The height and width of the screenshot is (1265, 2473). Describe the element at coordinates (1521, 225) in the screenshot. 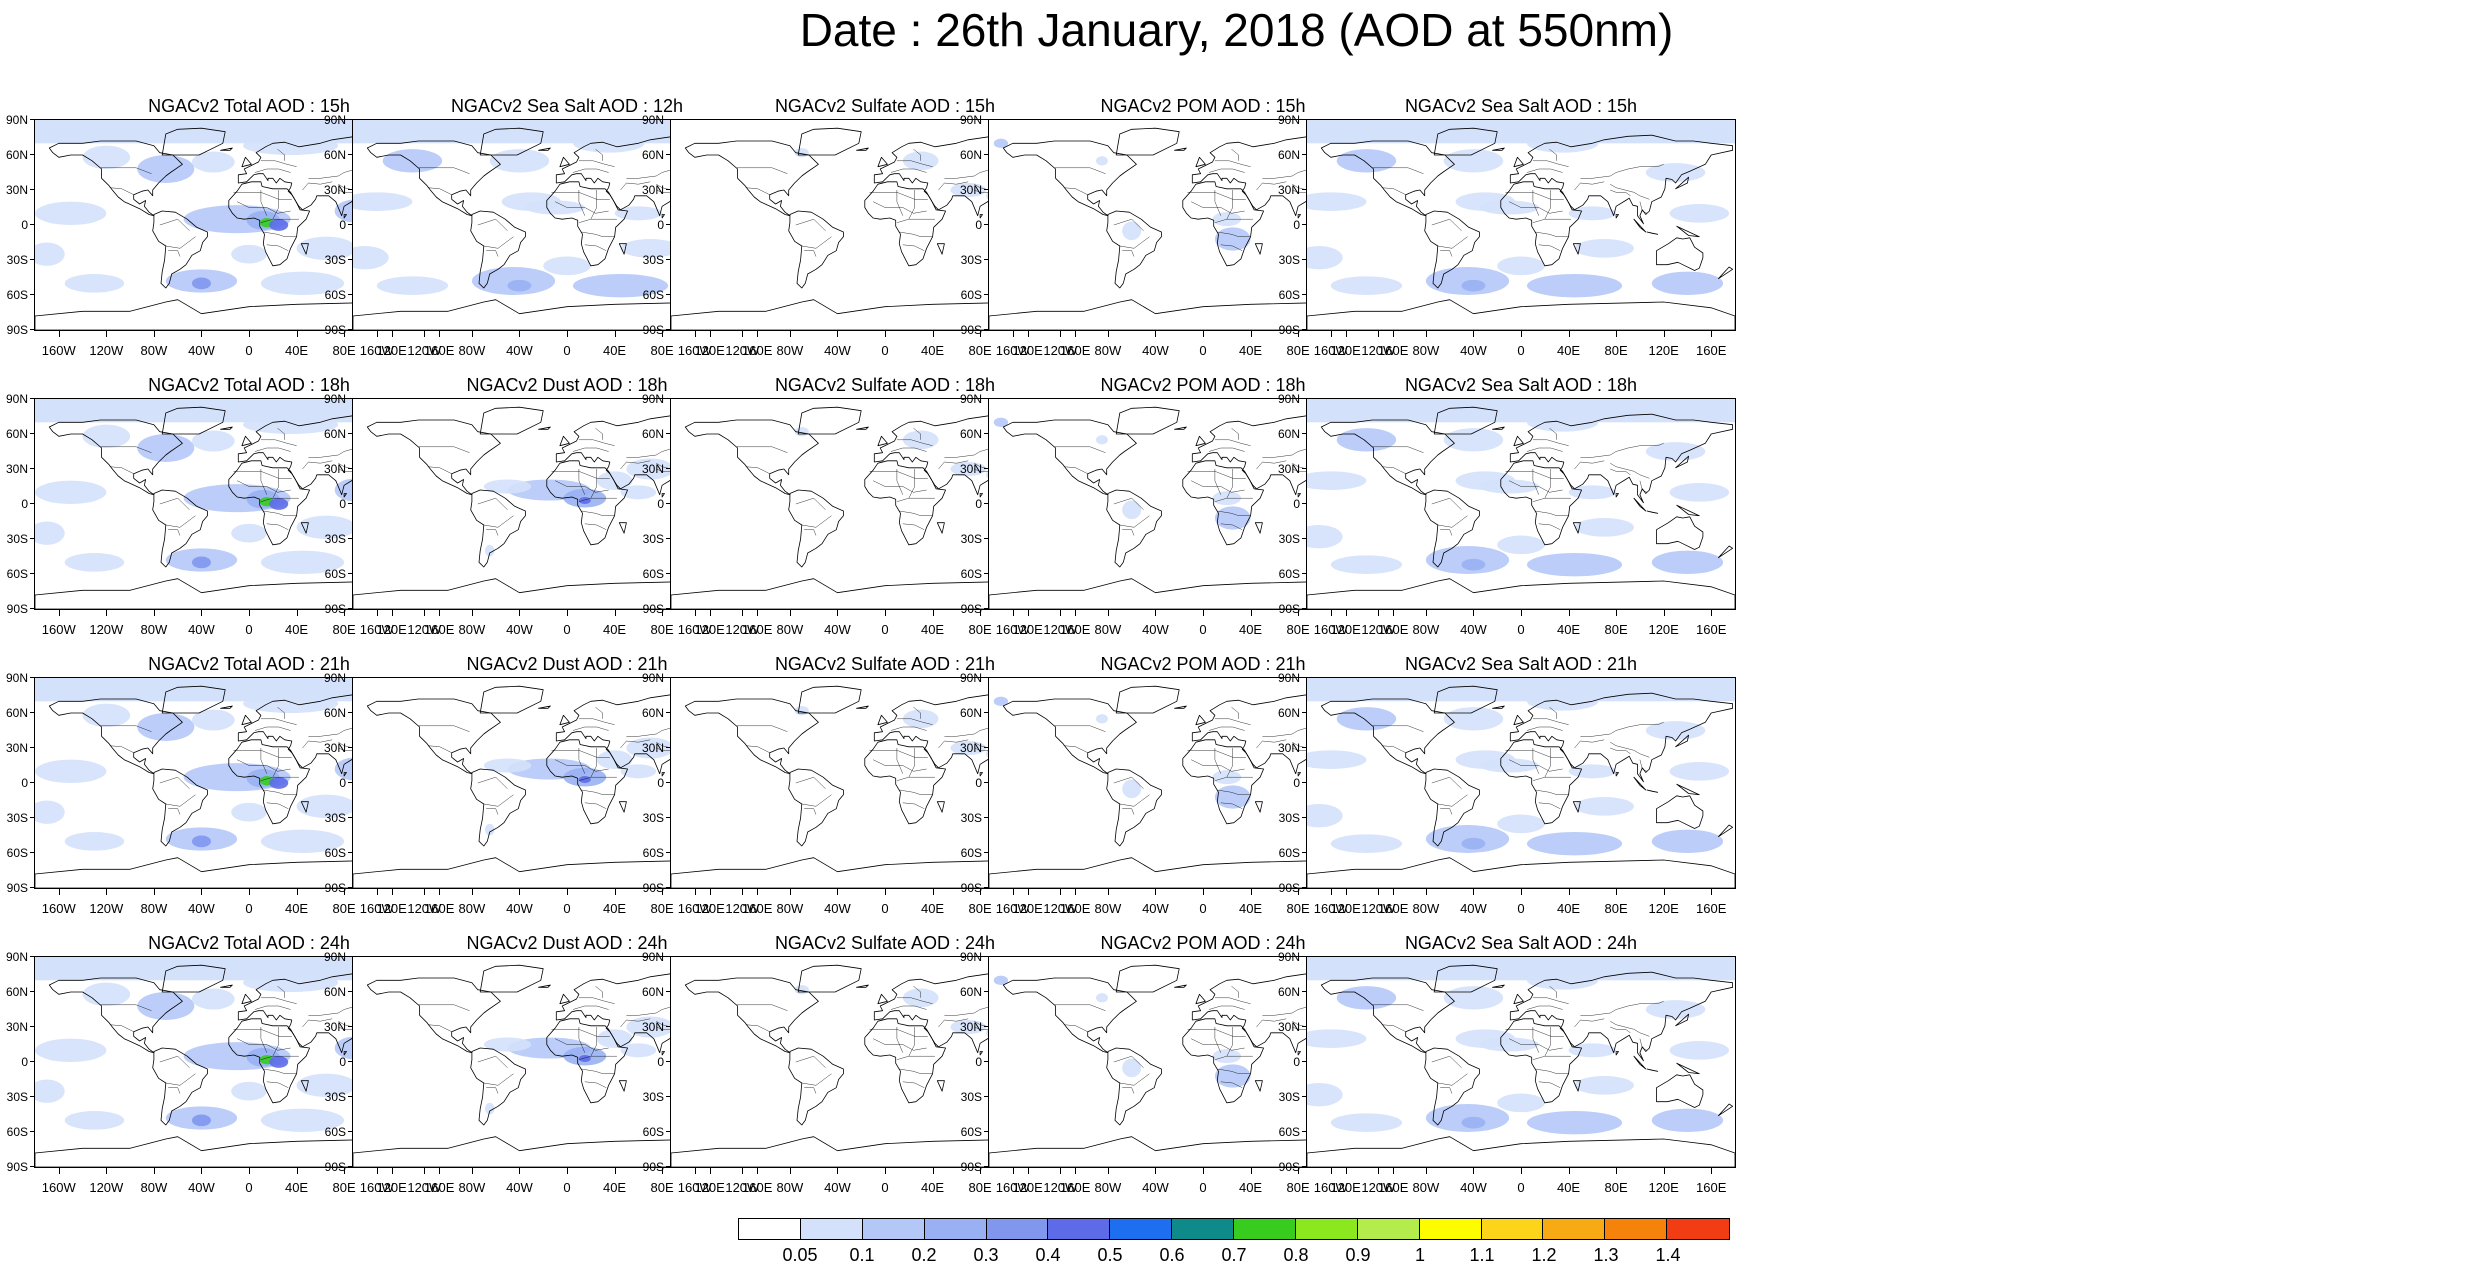

I see `map-frame` at that location.